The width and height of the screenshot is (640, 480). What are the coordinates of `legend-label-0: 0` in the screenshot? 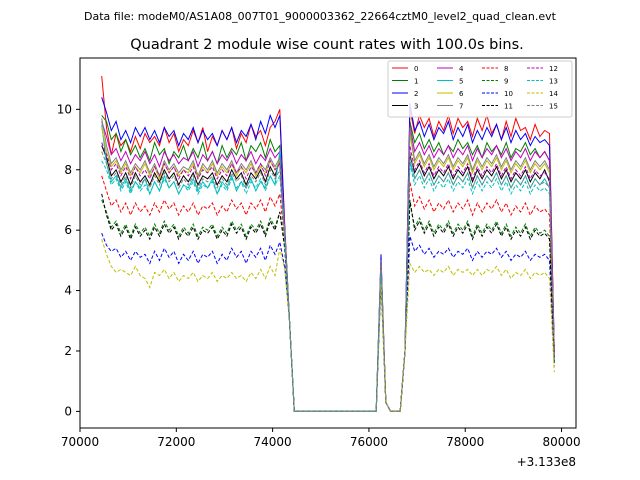 It's located at (416, 69).